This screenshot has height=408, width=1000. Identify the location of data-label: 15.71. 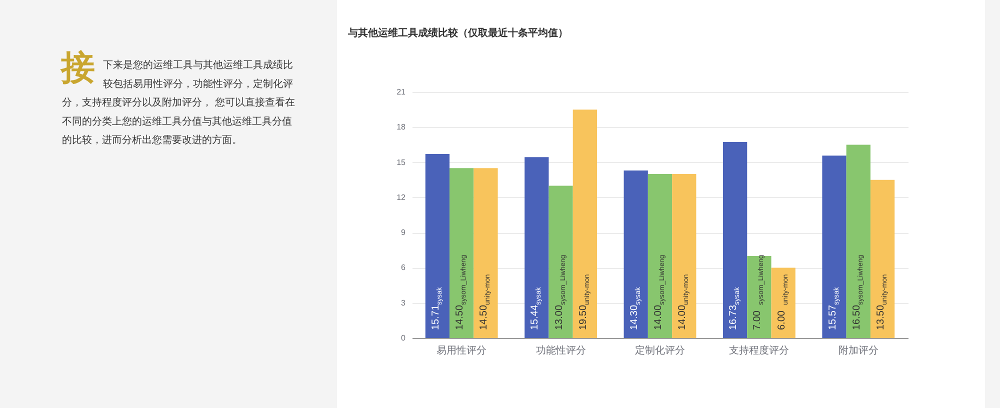
(436, 317).